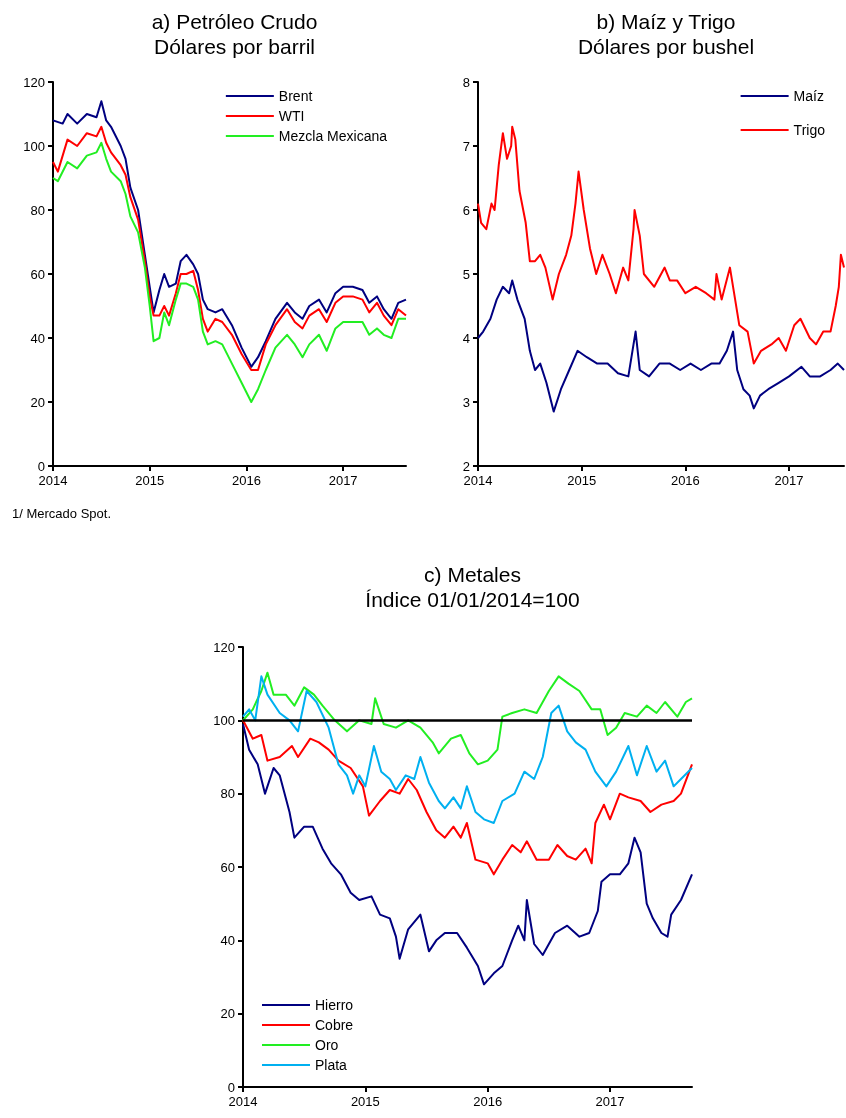 Image resolution: width=846 pixels, height=1118 pixels. I want to click on chart-title: c) Metales, so click(472, 574).